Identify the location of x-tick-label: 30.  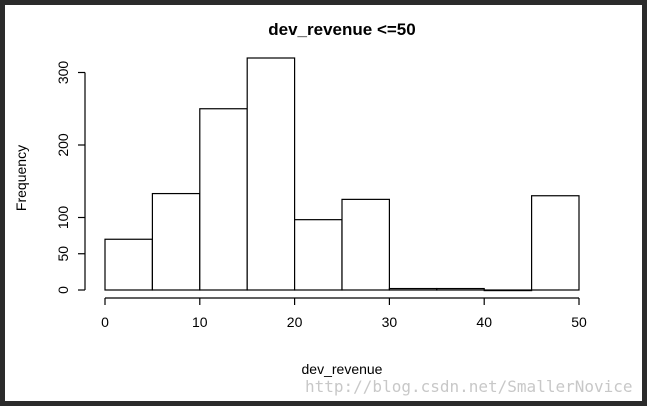
(390, 322).